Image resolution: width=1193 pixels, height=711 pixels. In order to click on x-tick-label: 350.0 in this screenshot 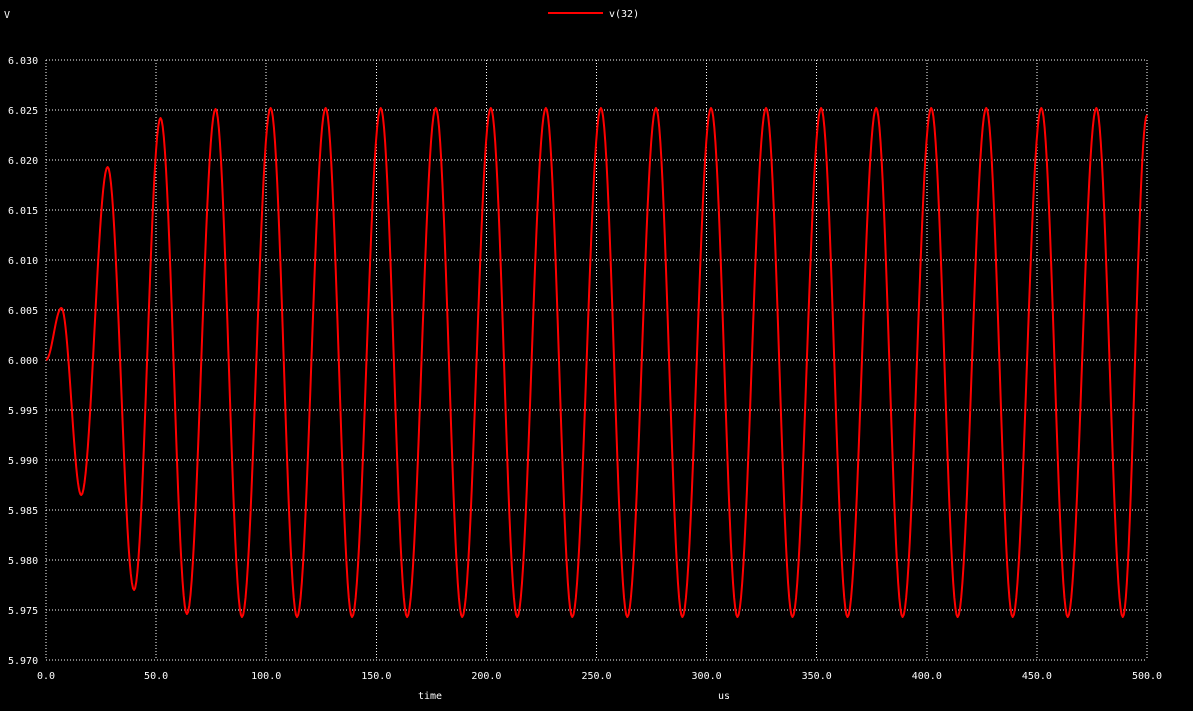, I will do `click(817, 676)`.